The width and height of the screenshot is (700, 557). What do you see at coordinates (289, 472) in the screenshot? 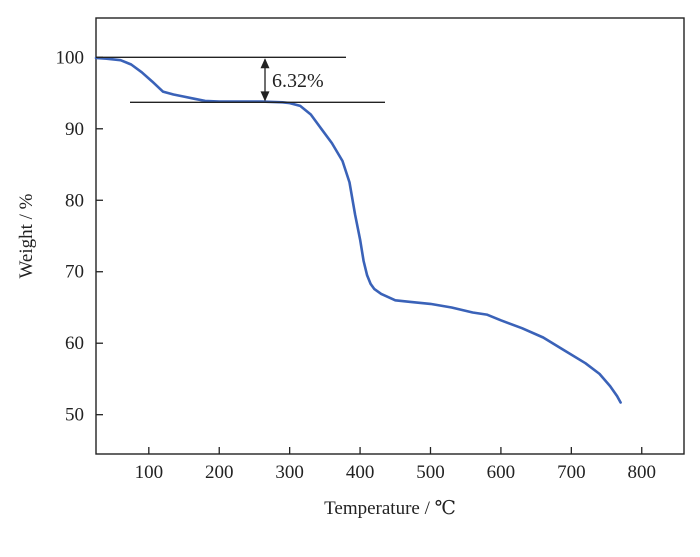
I see `x-tick-label: 300` at bounding box center [289, 472].